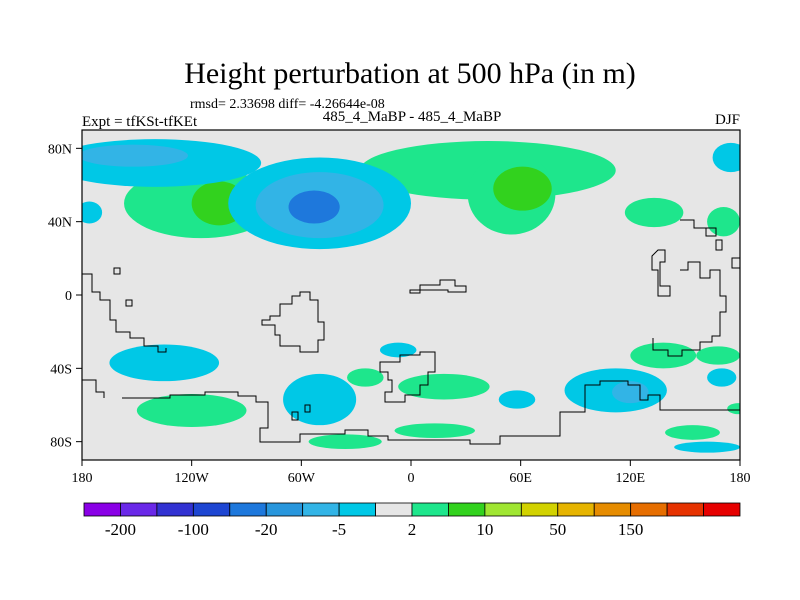  Describe the element at coordinates (93, 388) in the screenshot. I see `coastline-southern-tip` at that location.